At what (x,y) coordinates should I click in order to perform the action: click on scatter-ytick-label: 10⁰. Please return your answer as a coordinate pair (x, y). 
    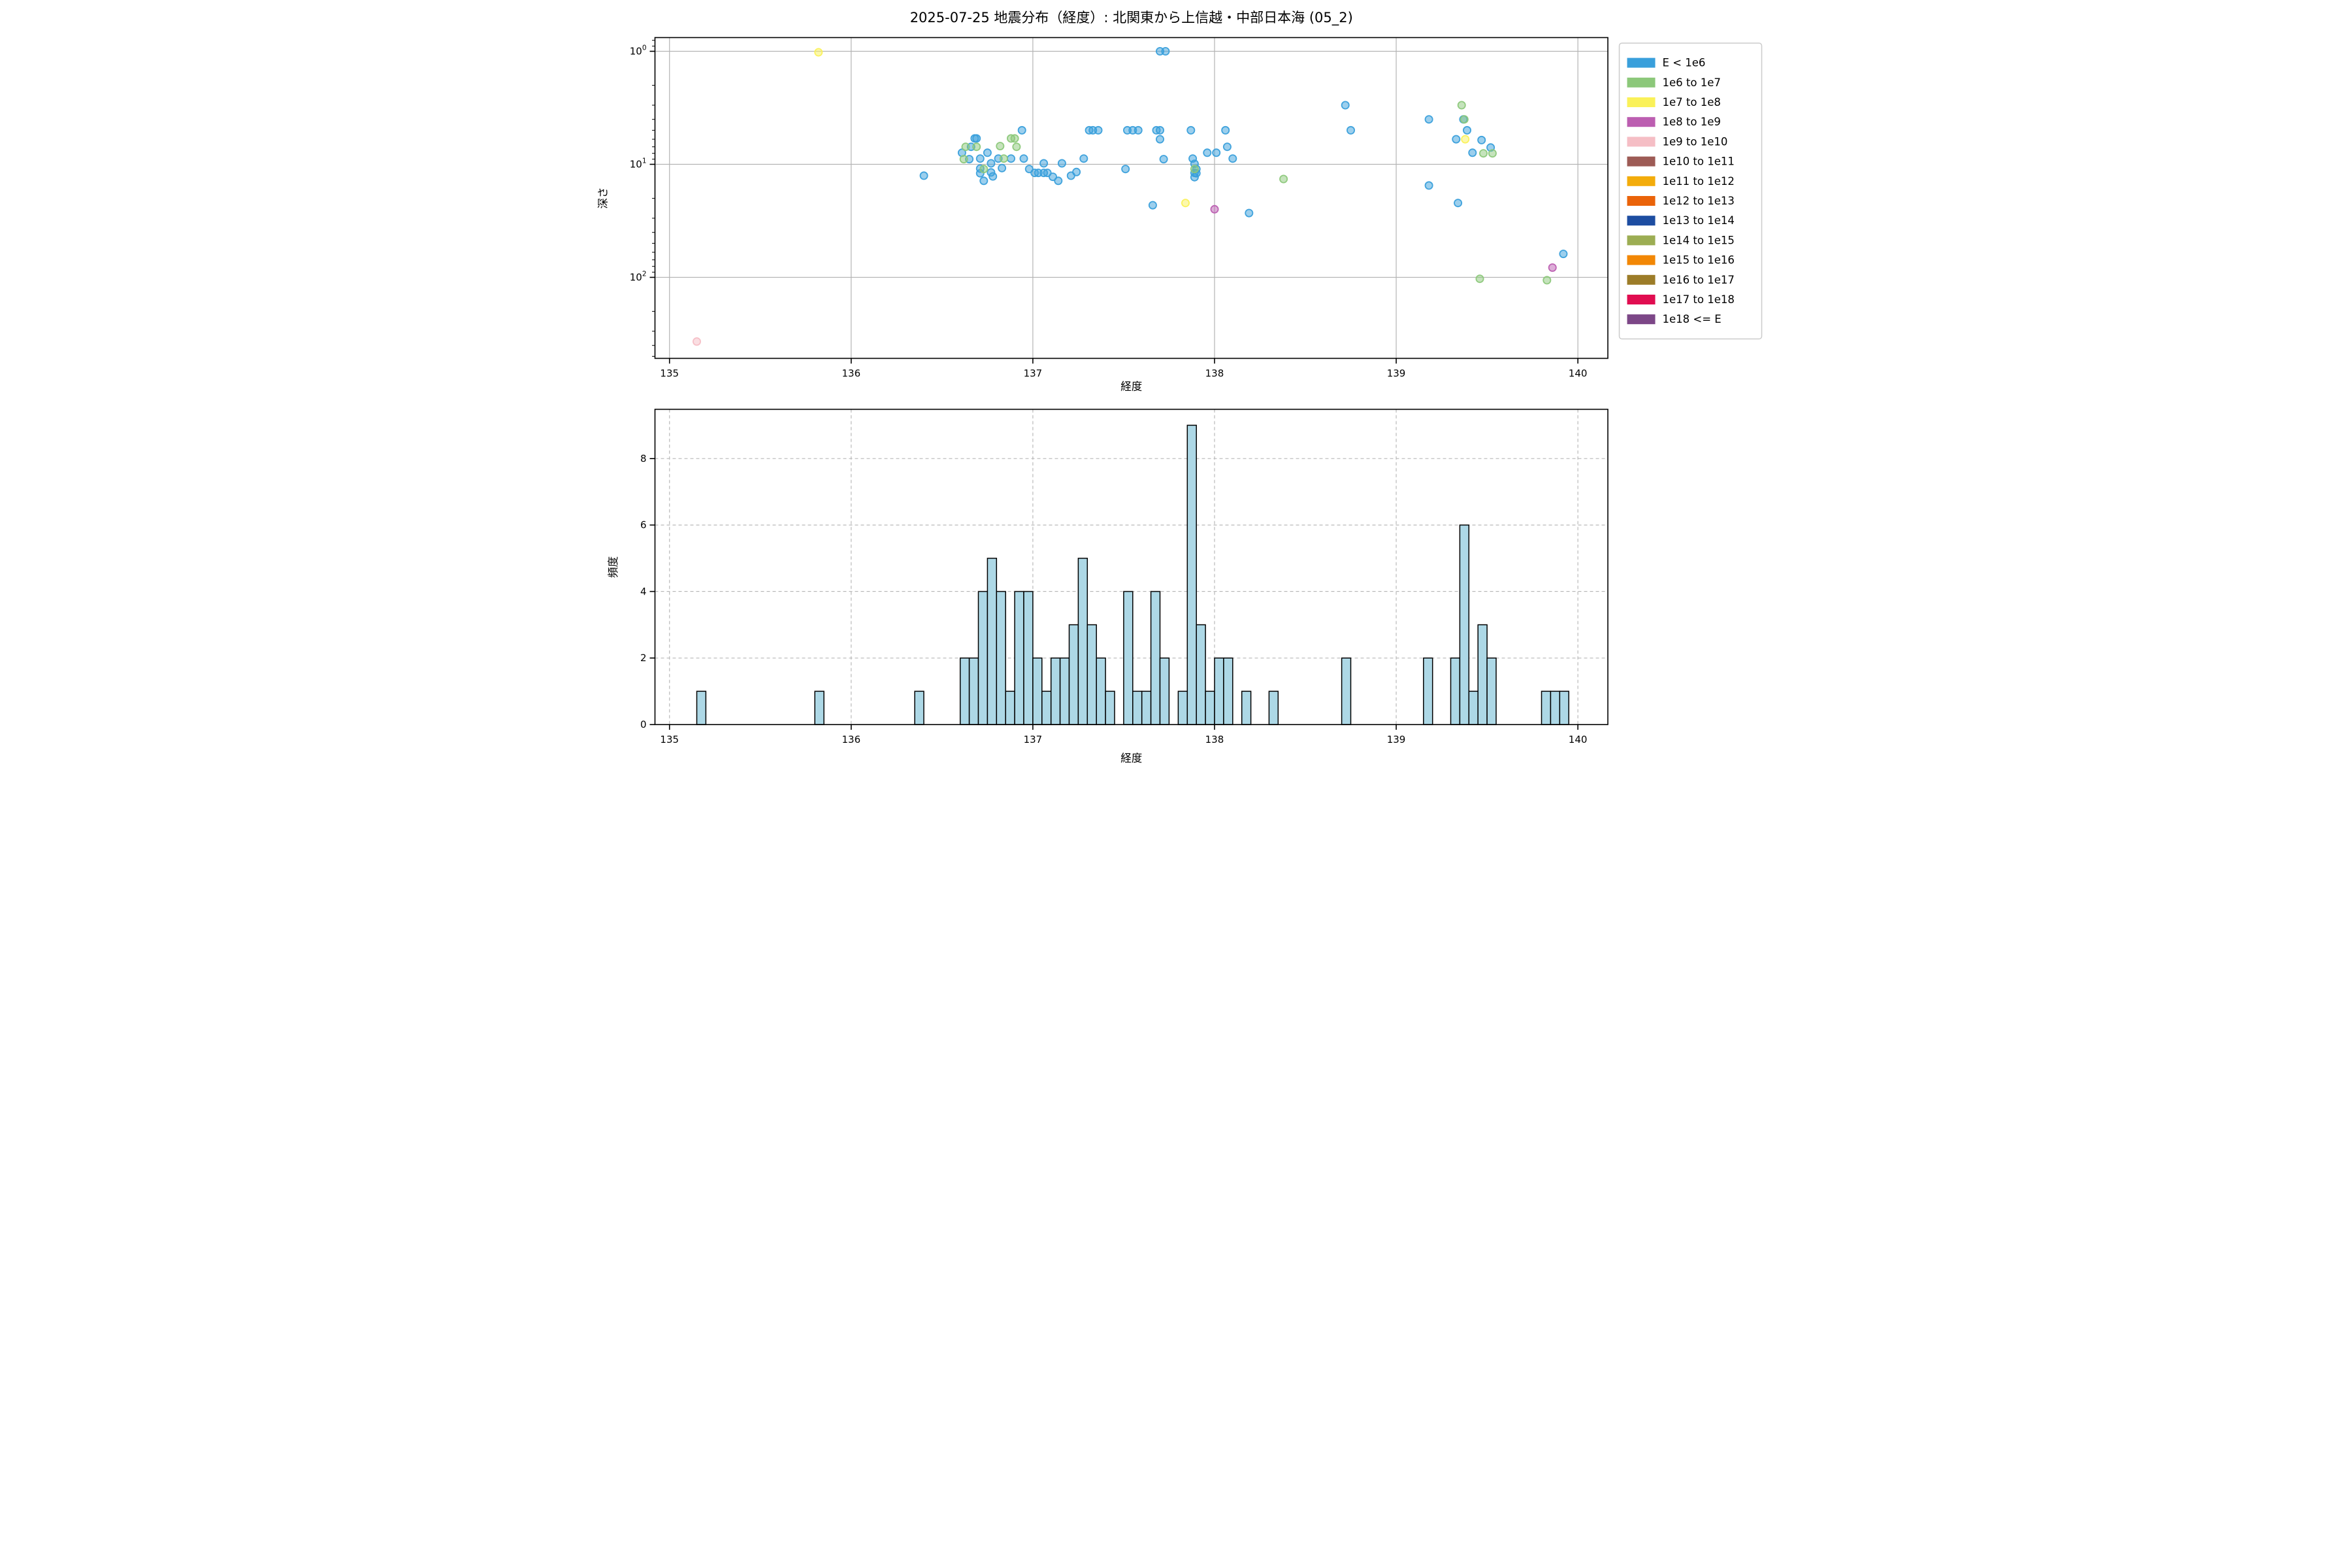
    Looking at the image, I should click on (638, 50).